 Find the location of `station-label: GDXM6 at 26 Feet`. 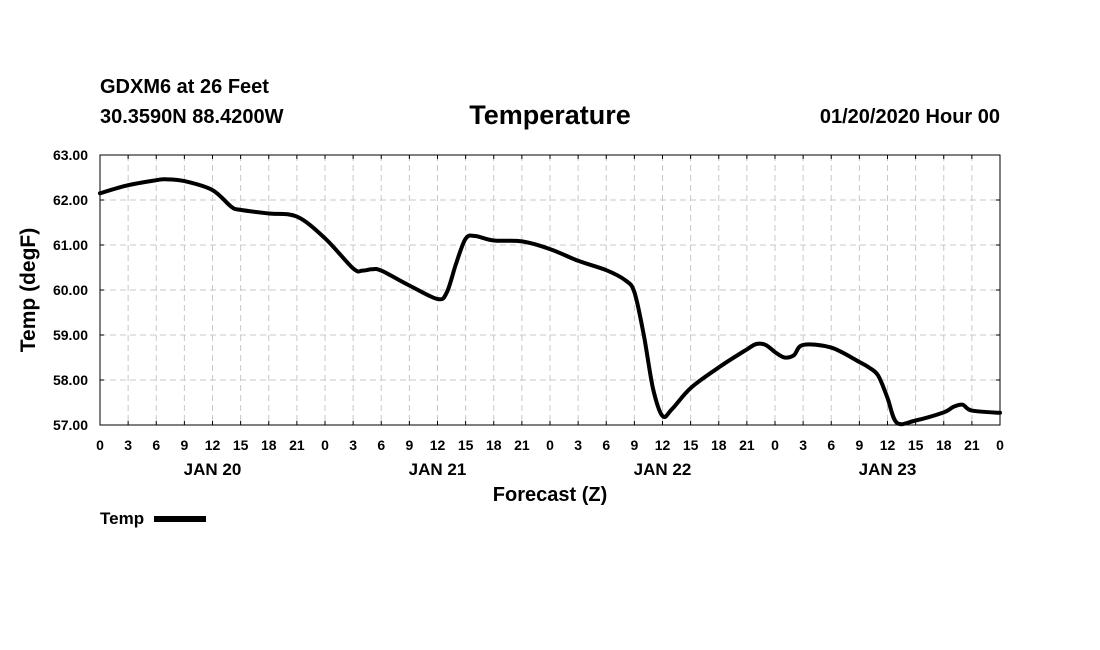

station-label: GDXM6 at 26 Feet is located at coordinates (184, 87).